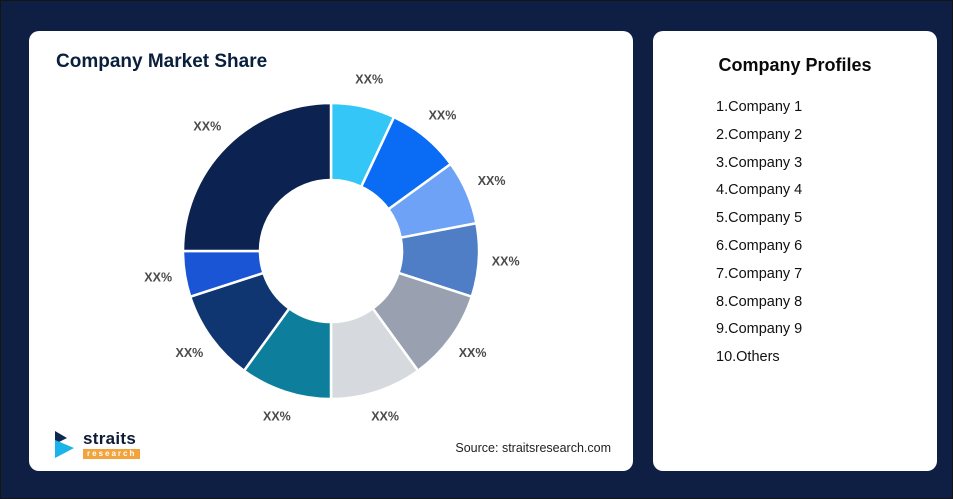 Image resolution: width=953 pixels, height=499 pixels. Describe the element at coordinates (162, 61) in the screenshot. I see `chart-title: Company Market Share` at that location.